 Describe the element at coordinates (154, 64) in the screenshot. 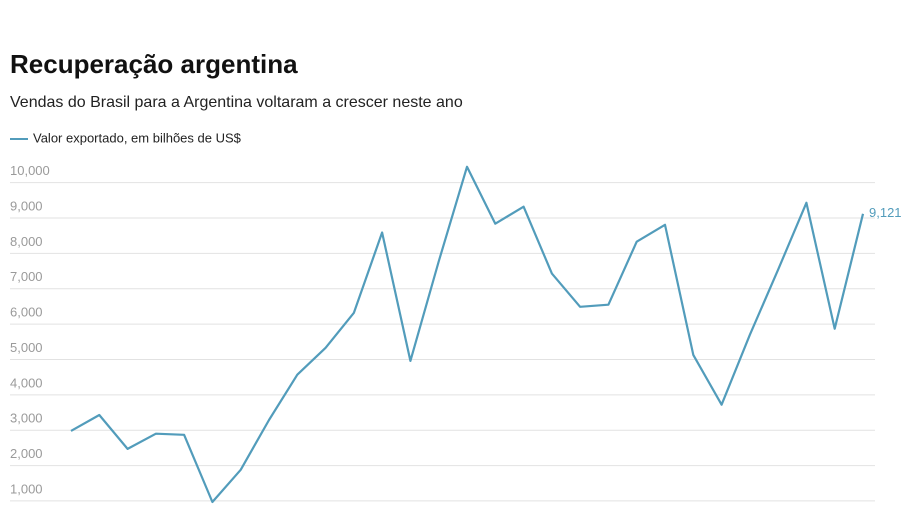

I see `chart-title: Recuperação argentina` at that location.